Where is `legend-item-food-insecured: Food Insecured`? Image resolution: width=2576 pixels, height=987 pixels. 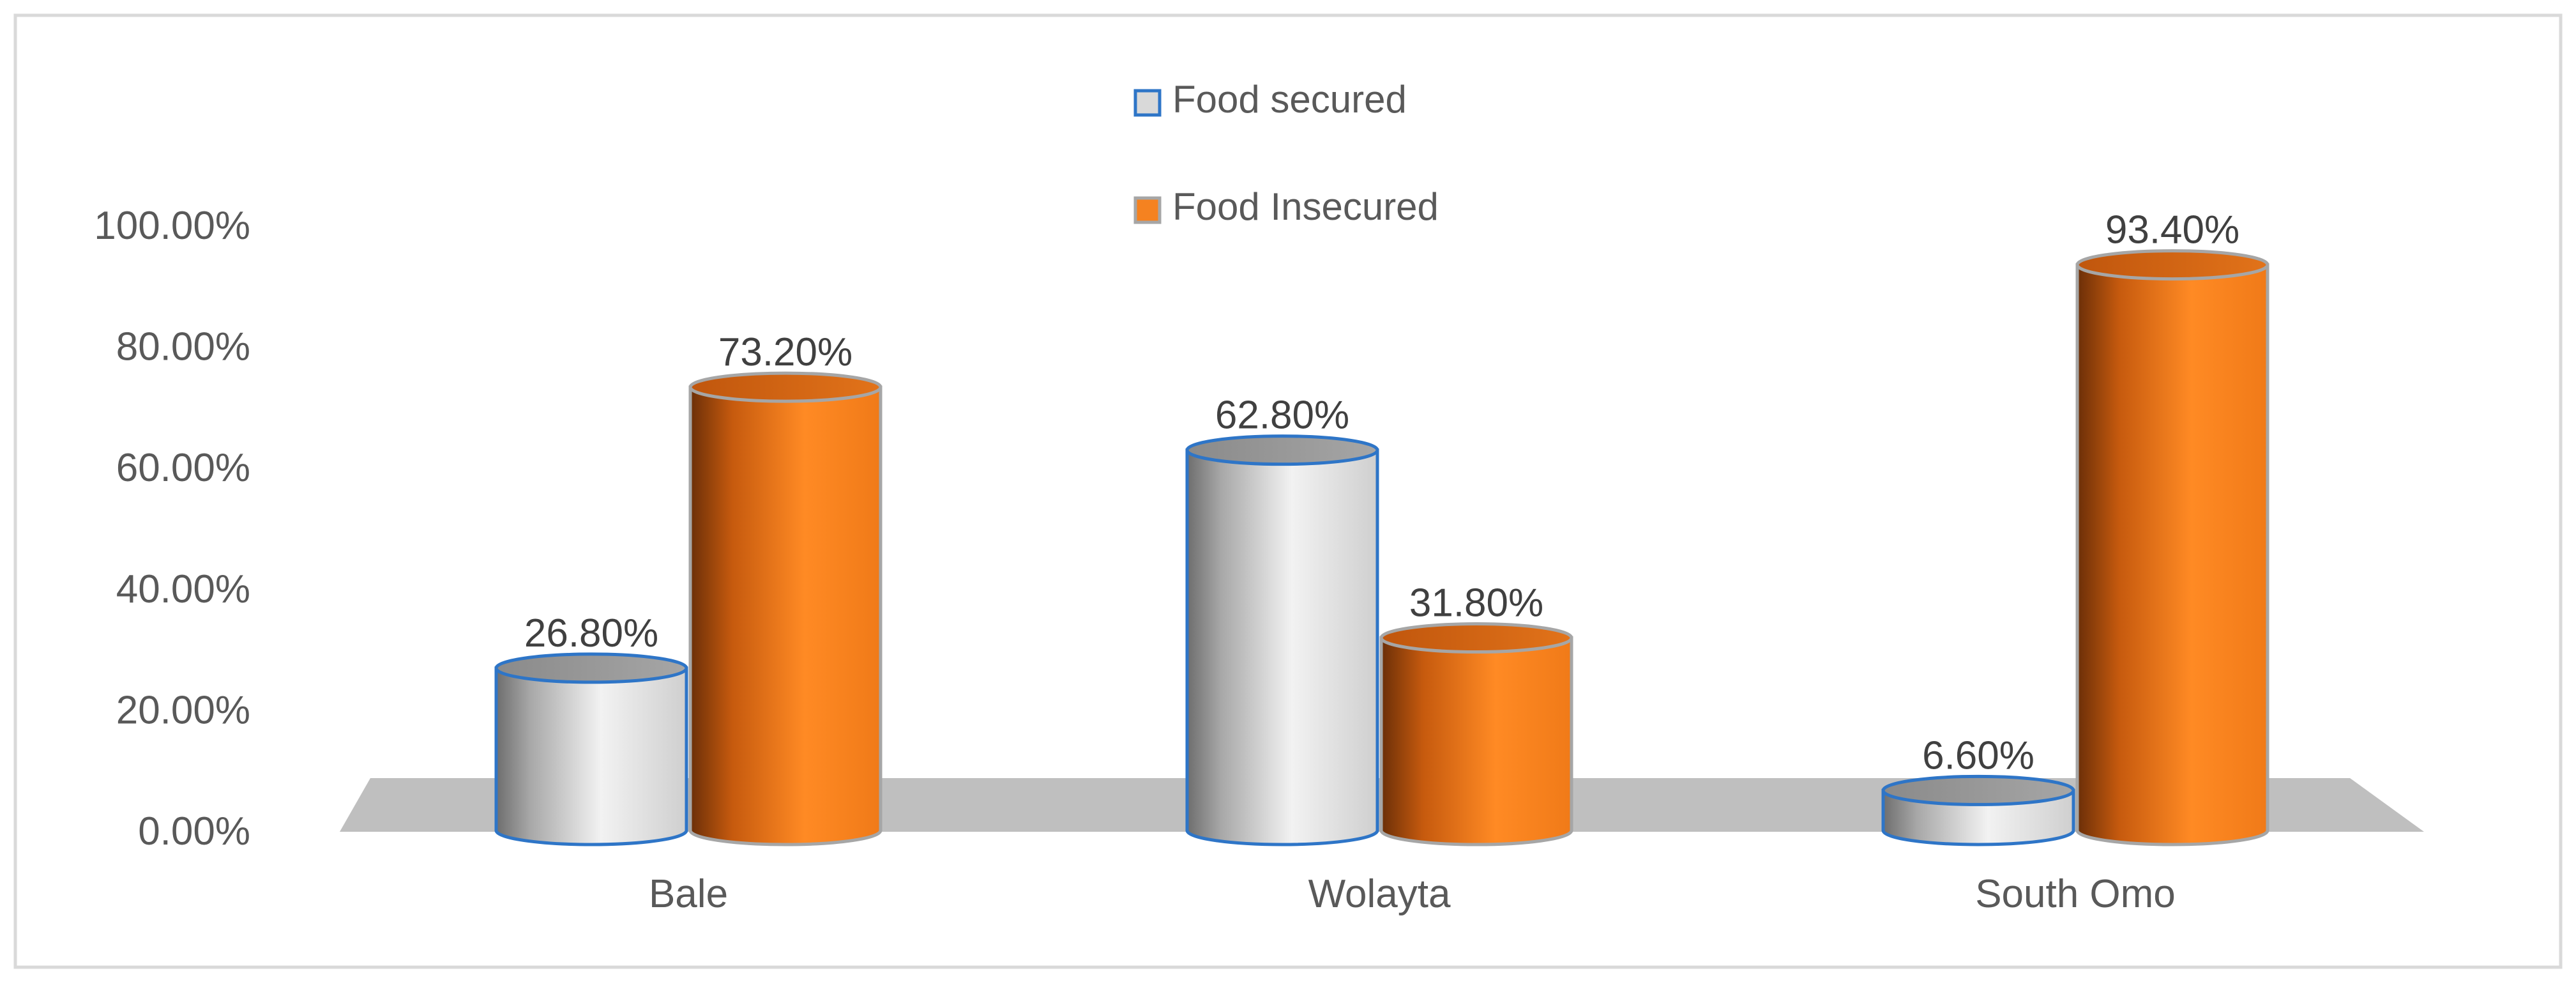
legend-item-food-insecured: Food Insecured is located at coordinates (1286, 206).